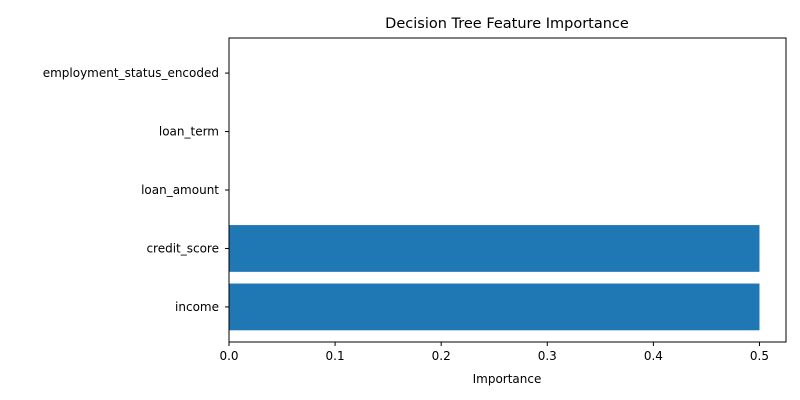  What do you see at coordinates (441, 356) in the screenshot?
I see `x-tick-label: 0.2` at bounding box center [441, 356].